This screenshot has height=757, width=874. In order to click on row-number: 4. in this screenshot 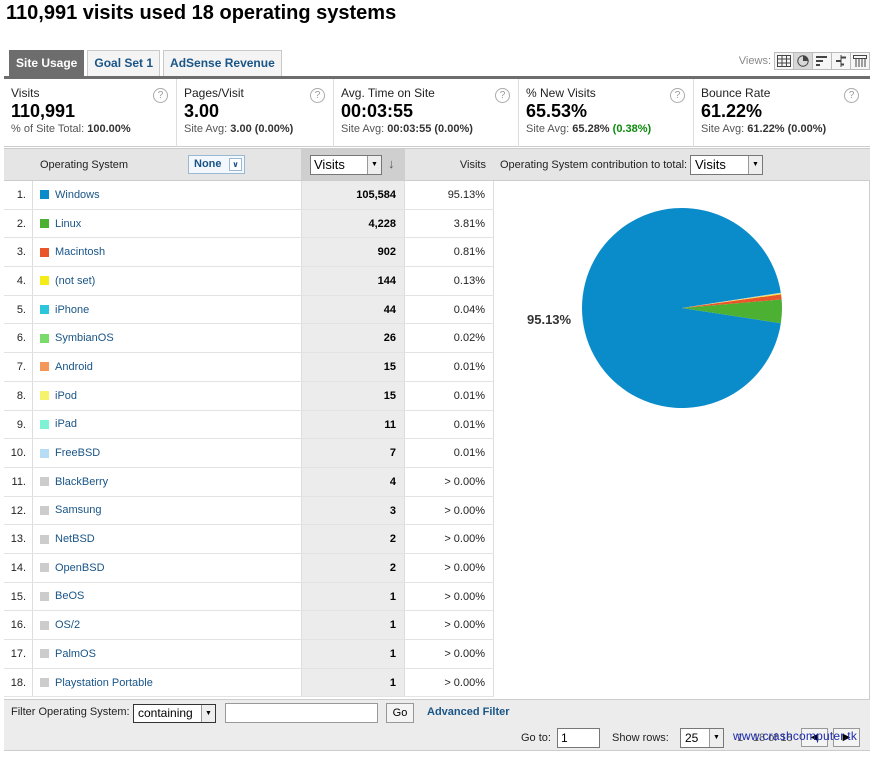, I will do `click(18, 281)`.